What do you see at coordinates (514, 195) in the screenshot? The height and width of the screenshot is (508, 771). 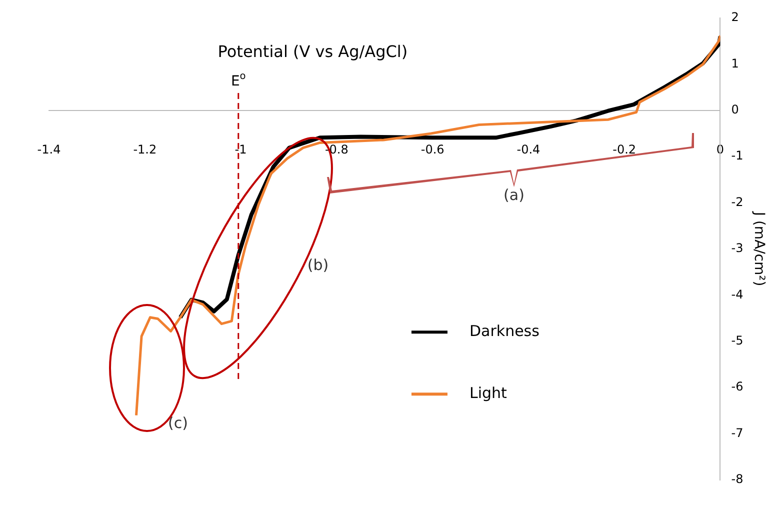 I see `annotation: (a)` at bounding box center [514, 195].